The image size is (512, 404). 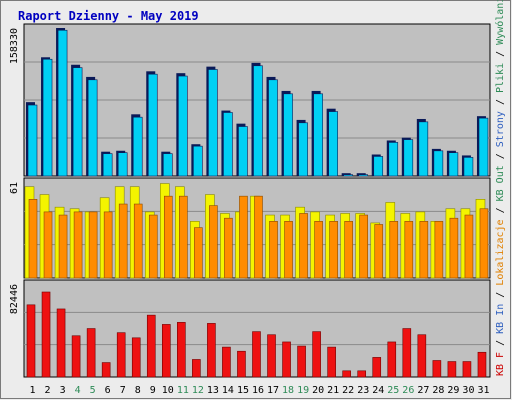 I want to click on x-tick-label: 3, so click(x=63, y=390).